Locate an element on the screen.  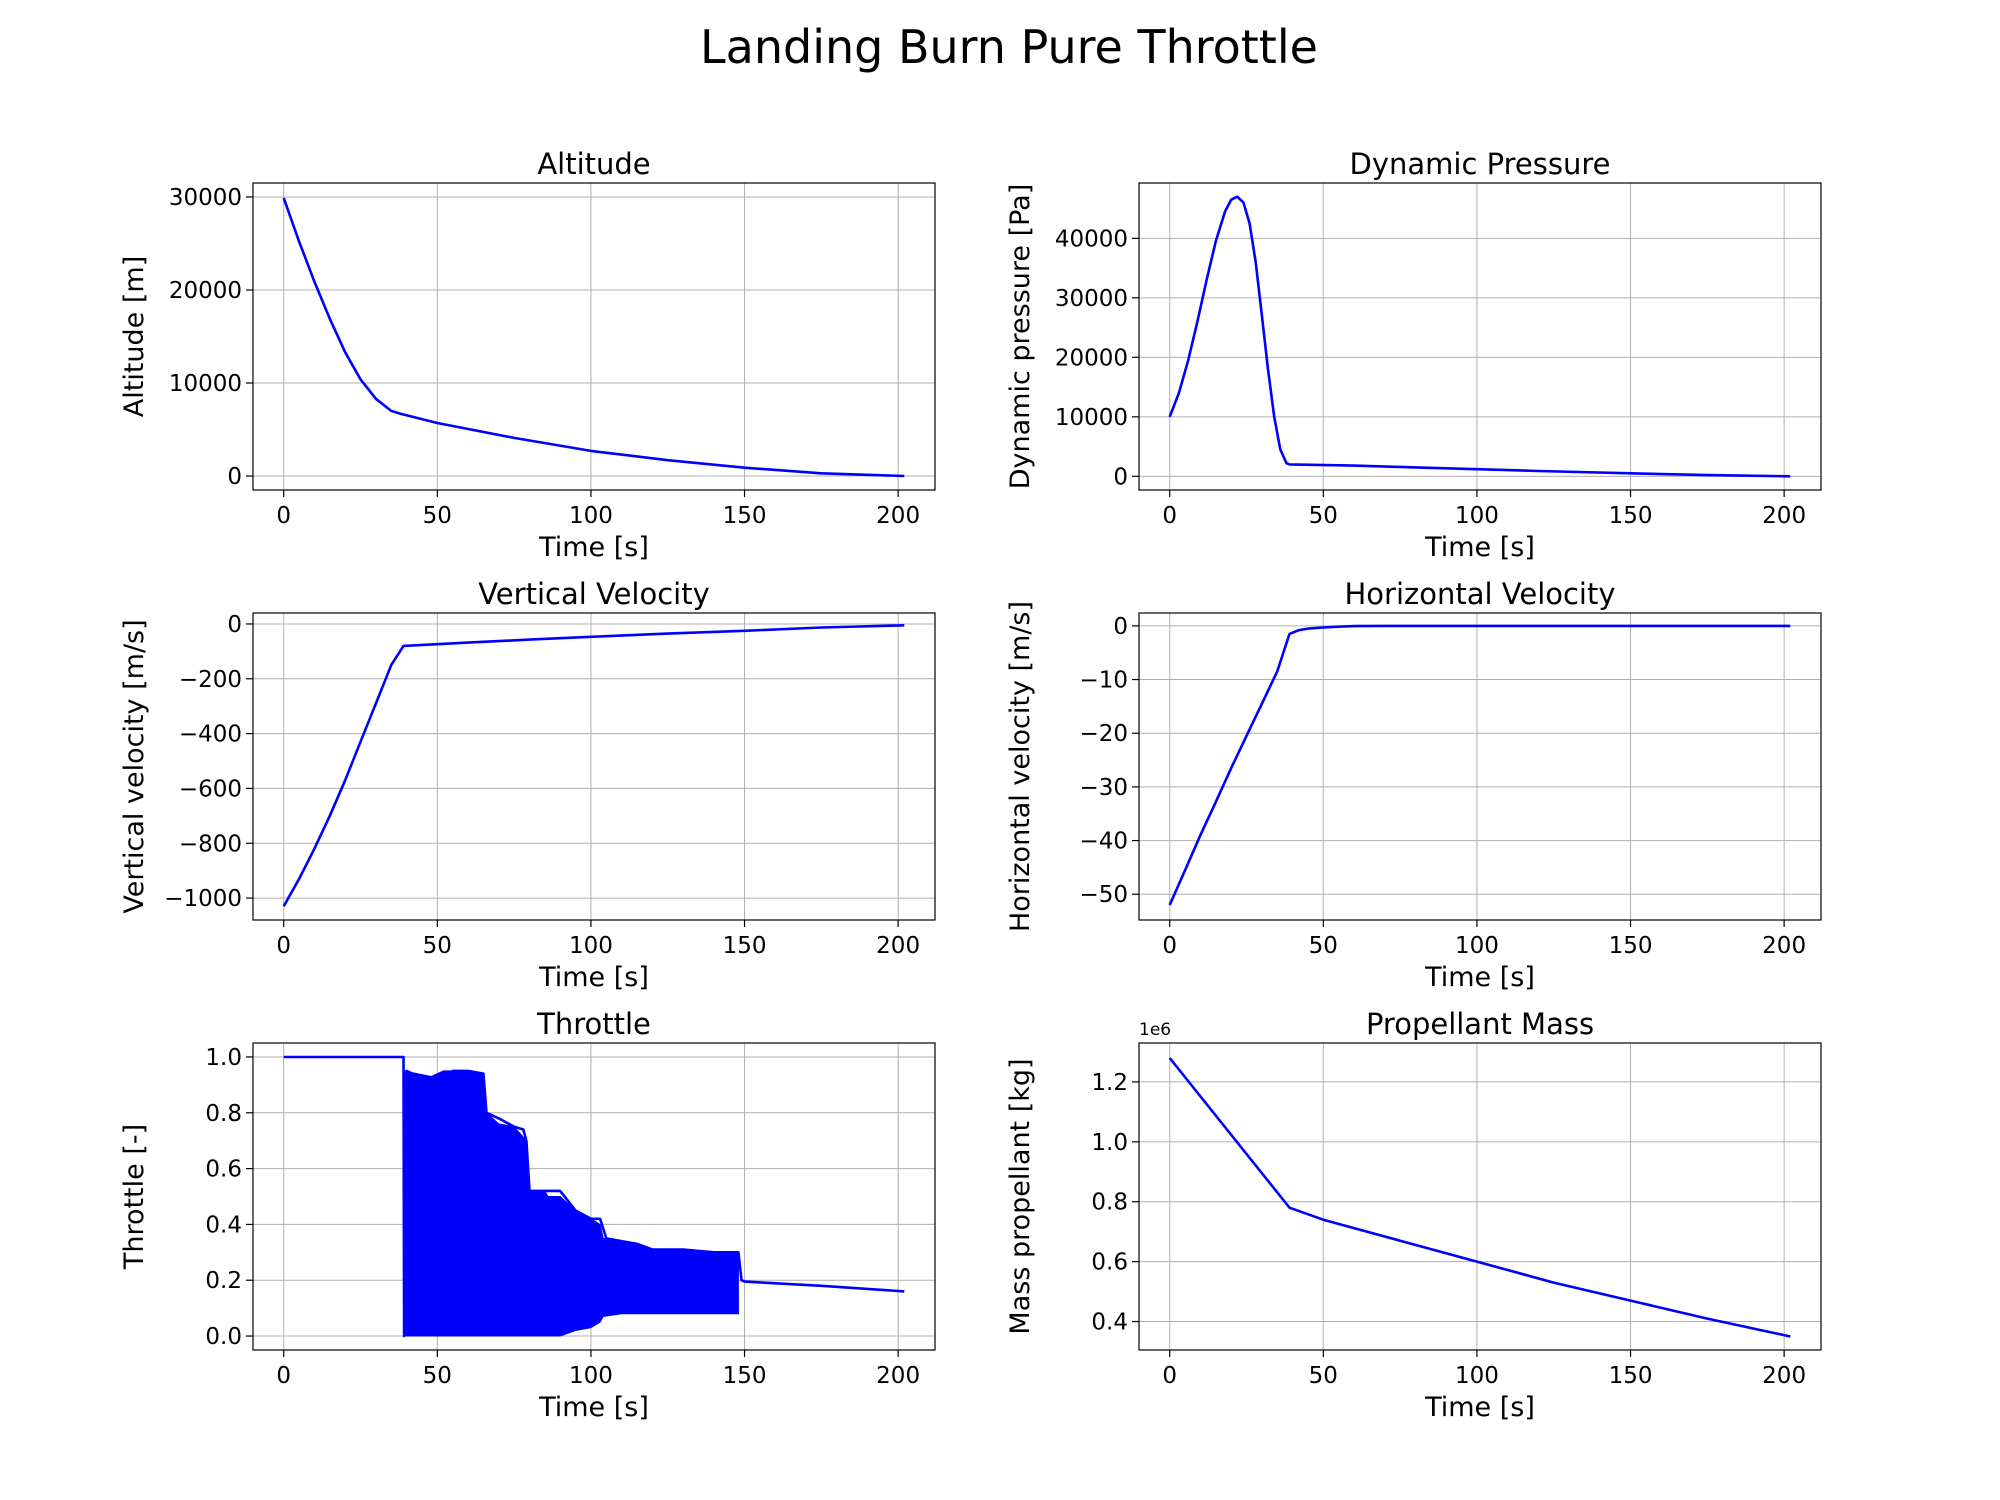
propellant-mass-ytick-label-3: 1.0 is located at coordinates (1109, 1143).